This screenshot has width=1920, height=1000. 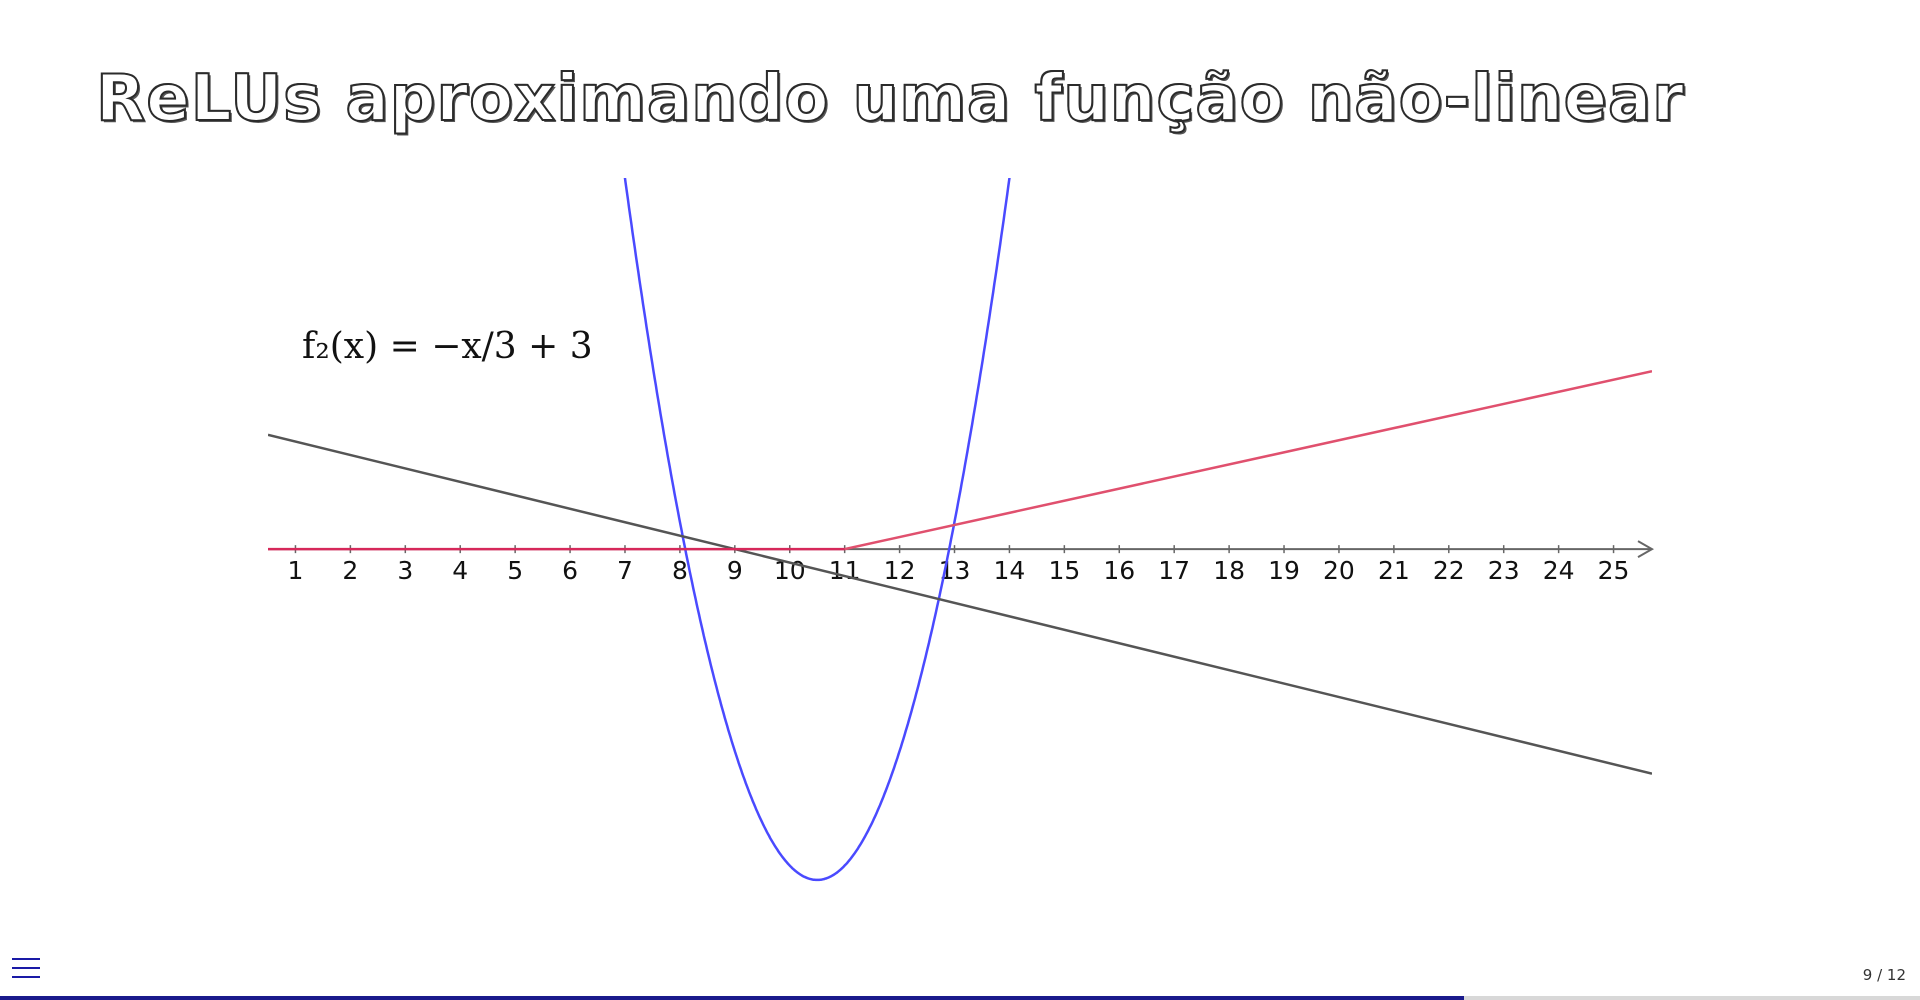 I want to click on x-tick-label: 7, so click(x=625, y=570).